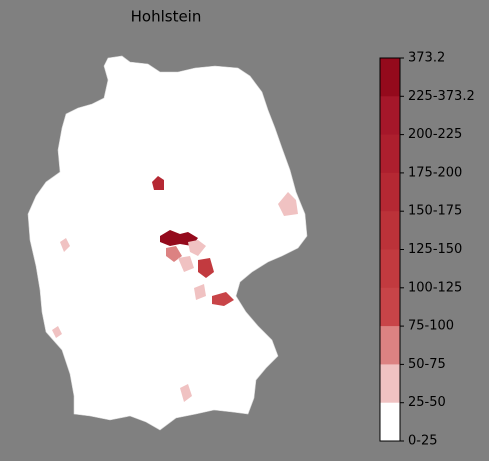  What do you see at coordinates (435, 249) in the screenshot?
I see `colorbar-label: 125-150` at bounding box center [435, 249].